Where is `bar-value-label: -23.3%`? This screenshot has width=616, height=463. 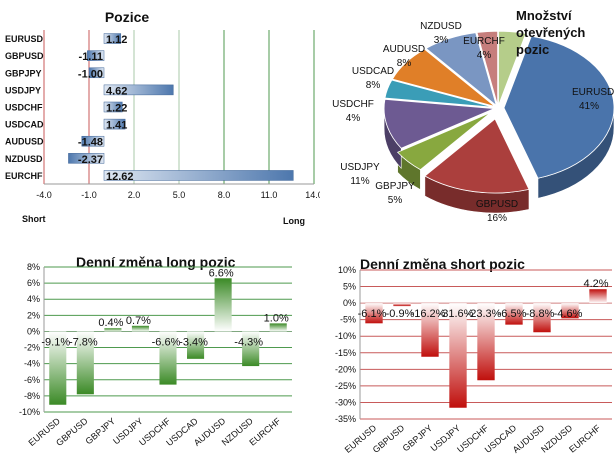
bar-value-label: -23.3% is located at coordinates (484, 314).